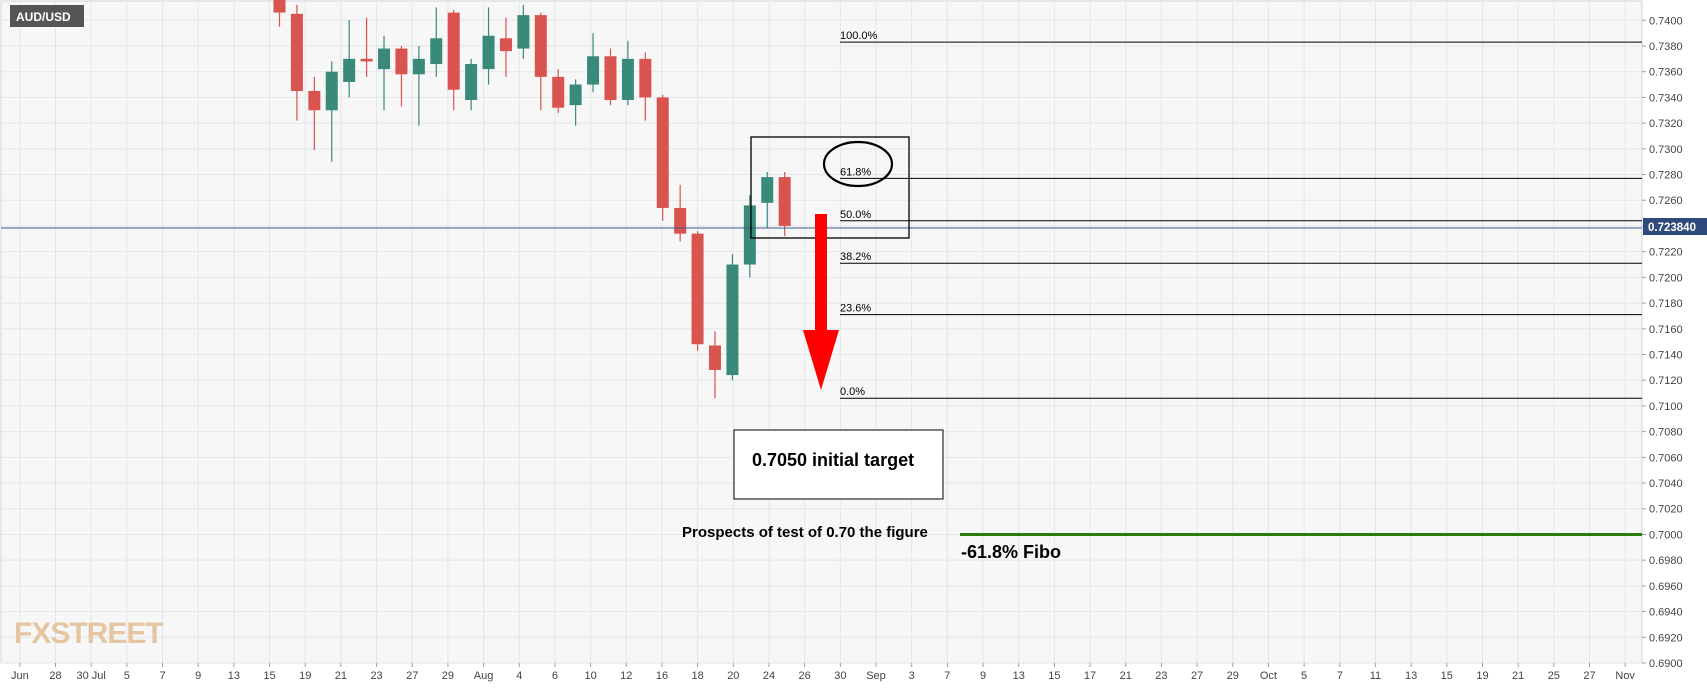 Image resolution: width=1707 pixels, height=692 pixels. Describe the element at coordinates (91, 676) in the screenshot. I see `x-tick-label: 30 Jul` at that location.